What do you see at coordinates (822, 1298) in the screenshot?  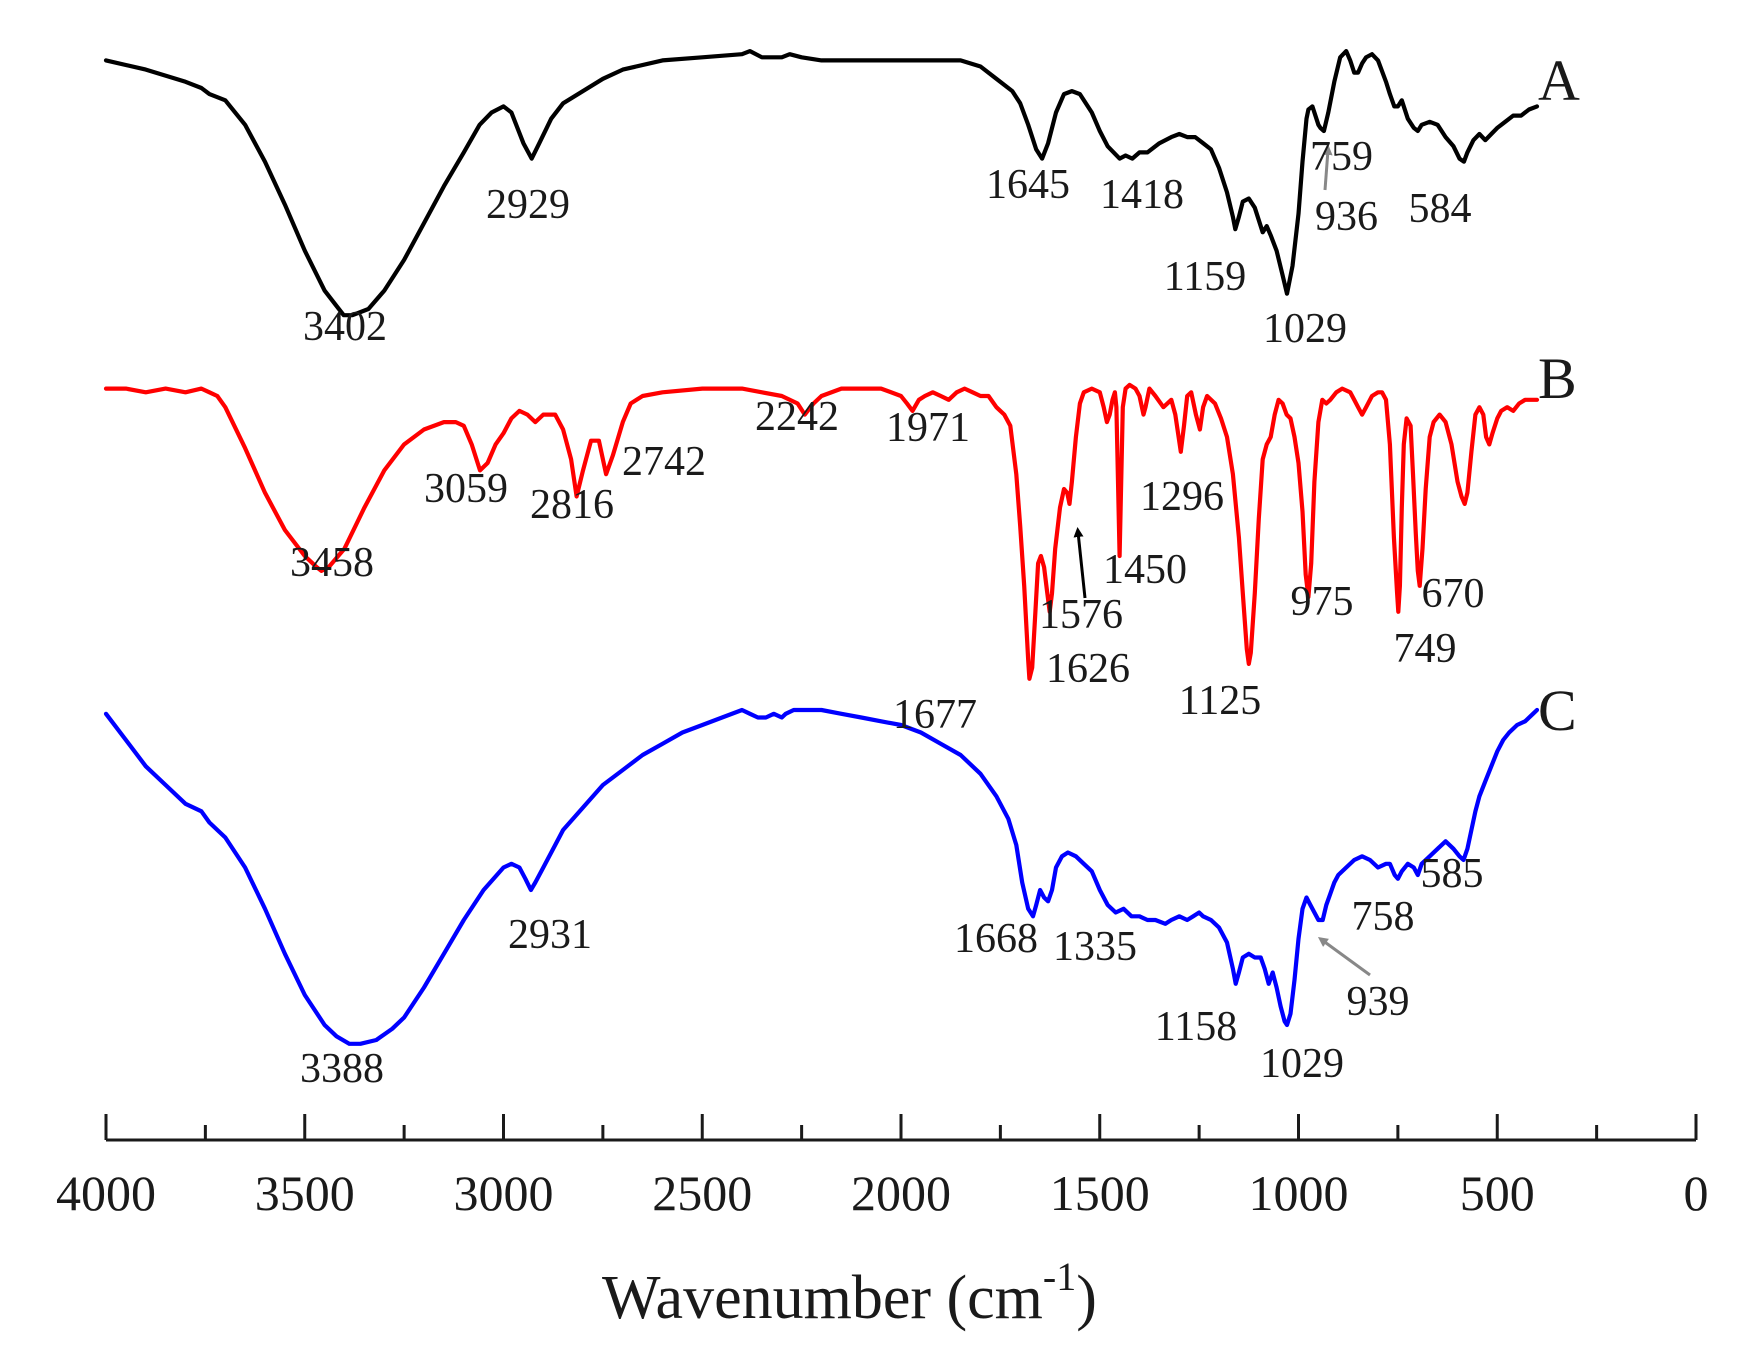 I see `x-axis-title-main: Wavenumber (cm` at bounding box center [822, 1298].